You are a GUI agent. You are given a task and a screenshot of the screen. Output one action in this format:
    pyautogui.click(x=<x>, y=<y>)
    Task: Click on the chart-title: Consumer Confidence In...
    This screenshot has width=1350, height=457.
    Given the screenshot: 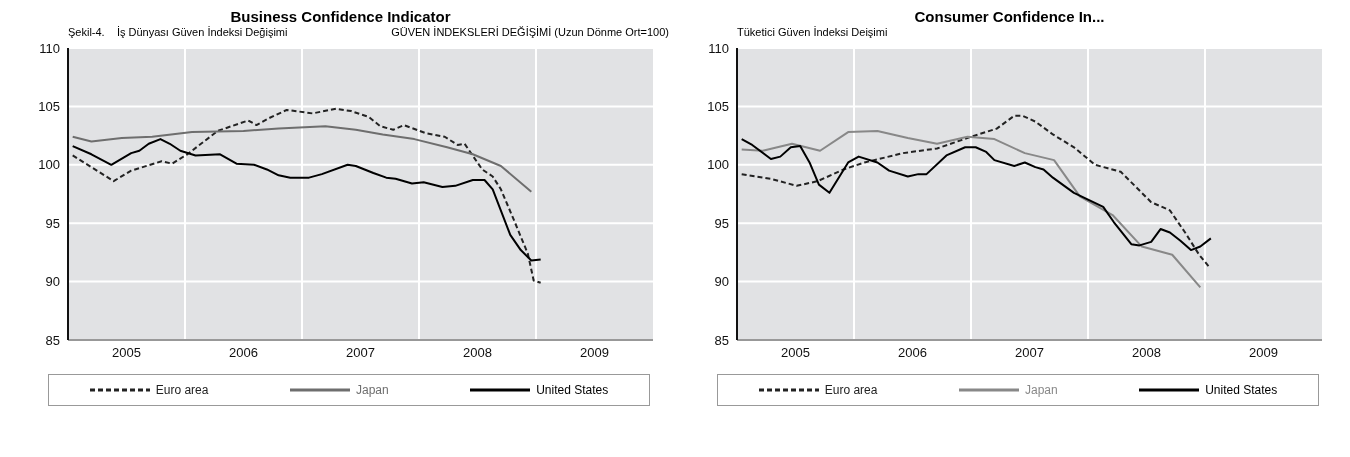 What is the action you would take?
    pyautogui.click(x=1009, y=17)
    